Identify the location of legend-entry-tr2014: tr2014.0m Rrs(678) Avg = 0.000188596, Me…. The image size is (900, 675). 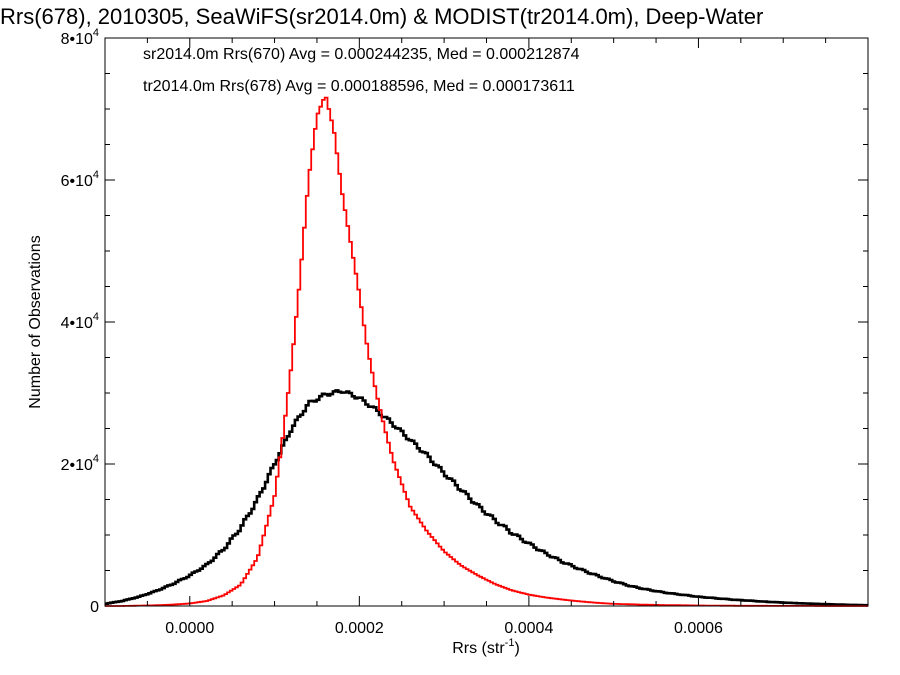
(359, 86).